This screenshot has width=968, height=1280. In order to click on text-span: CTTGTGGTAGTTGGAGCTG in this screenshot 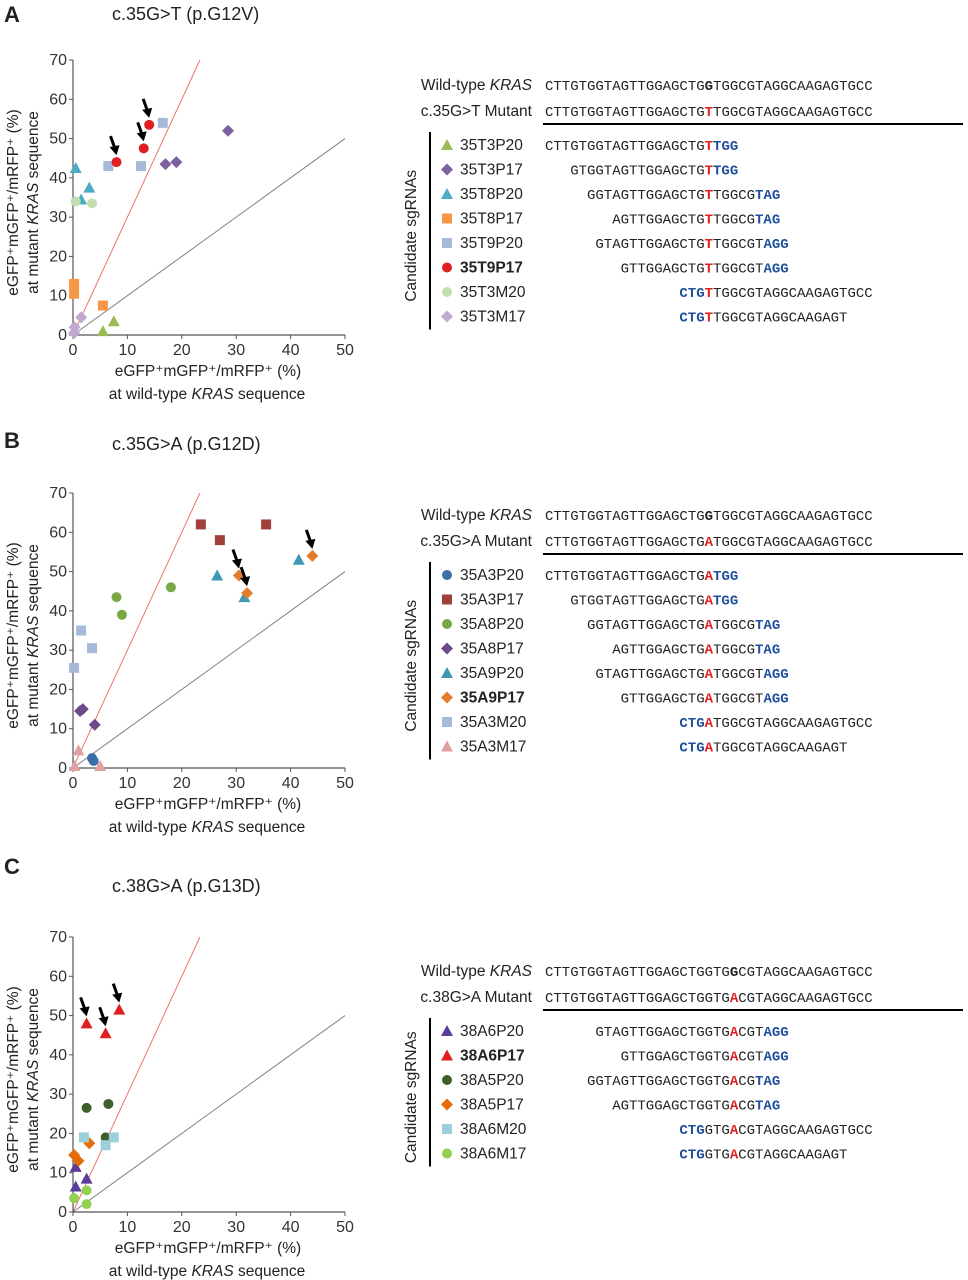, I will do `click(625, 87)`.